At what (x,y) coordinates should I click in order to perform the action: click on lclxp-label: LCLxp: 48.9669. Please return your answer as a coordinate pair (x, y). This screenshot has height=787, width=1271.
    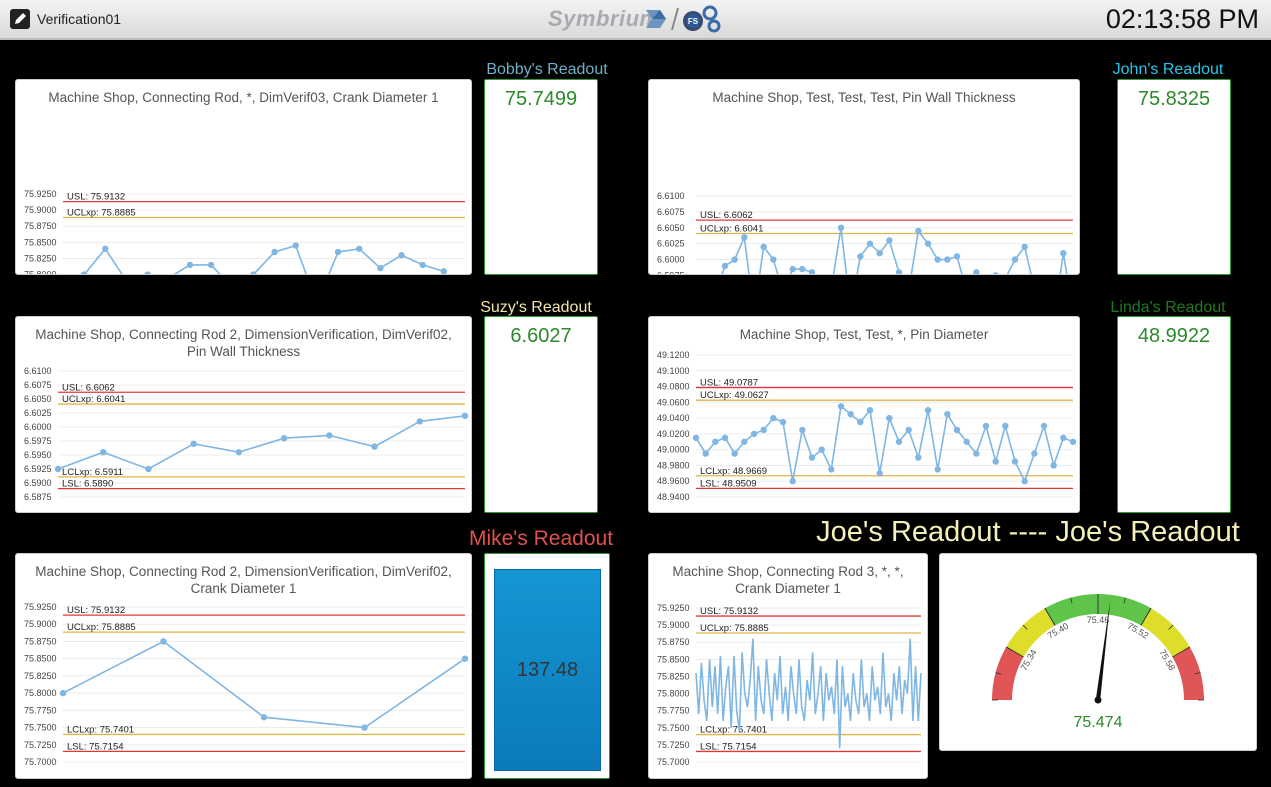
    Looking at the image, I should click on (733, 471).